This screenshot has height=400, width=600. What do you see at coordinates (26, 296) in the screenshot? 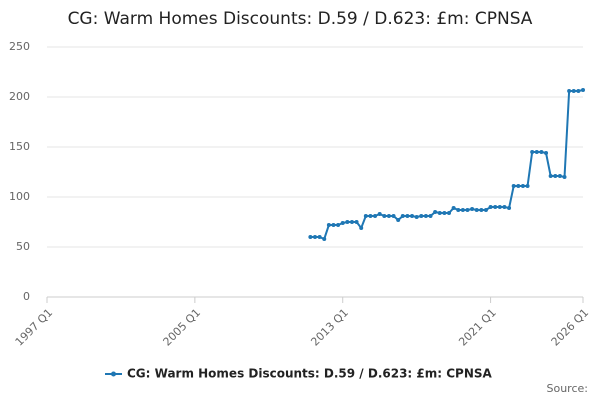
I see `y-tick-label: 0` at bounding box center [26, 296].